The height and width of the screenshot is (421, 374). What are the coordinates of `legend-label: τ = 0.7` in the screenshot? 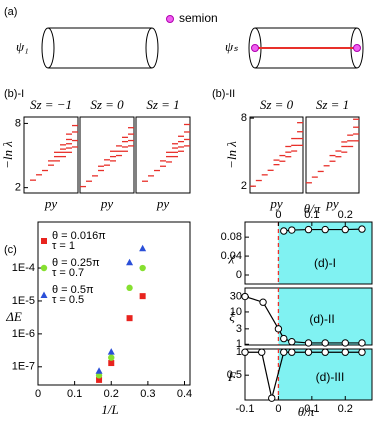 It's located at (68, 273).